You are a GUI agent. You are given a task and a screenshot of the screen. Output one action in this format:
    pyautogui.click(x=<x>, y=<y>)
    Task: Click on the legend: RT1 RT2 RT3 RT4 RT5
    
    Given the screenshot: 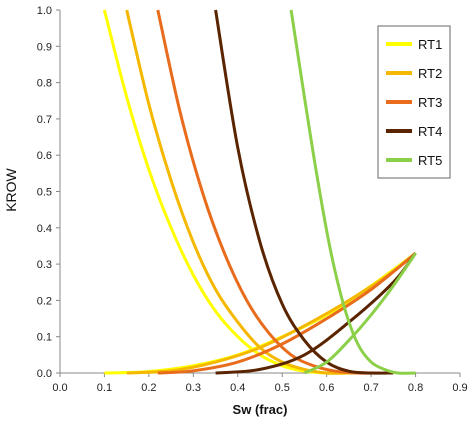 What is the action you would take?
    pyautogui.click(x=414, y=102)
    